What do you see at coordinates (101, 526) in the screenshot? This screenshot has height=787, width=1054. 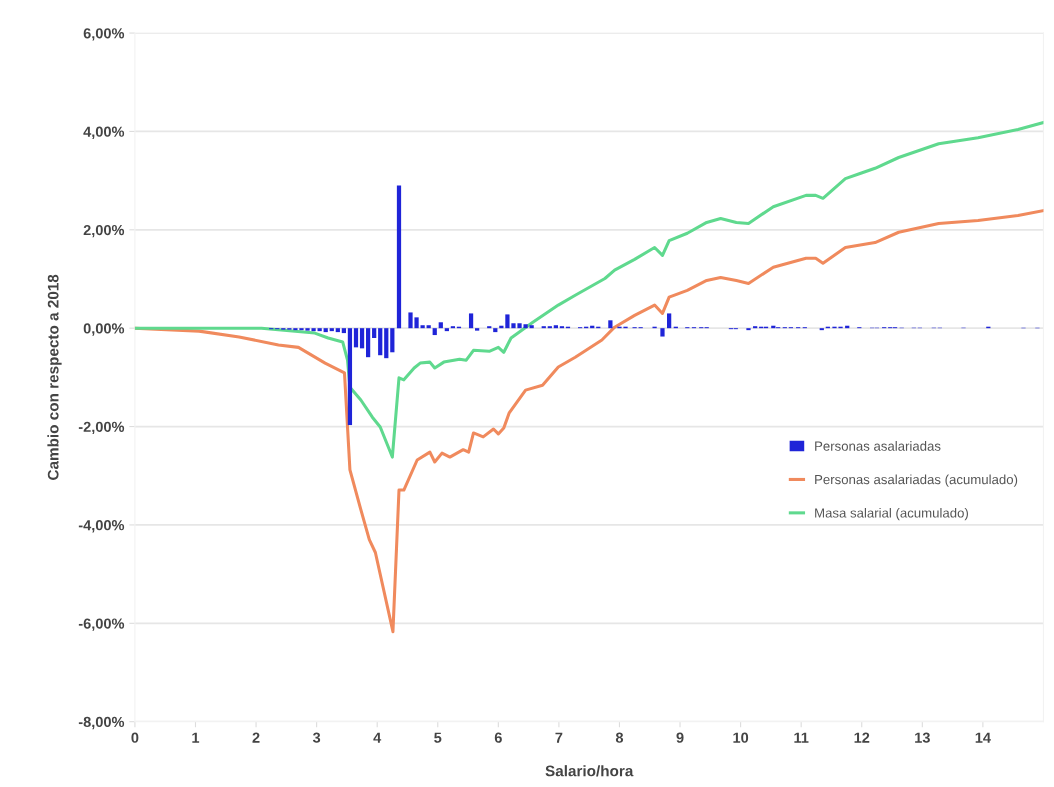 I see `y-tick-label: -4,00%` at bounding box center [101, 526].